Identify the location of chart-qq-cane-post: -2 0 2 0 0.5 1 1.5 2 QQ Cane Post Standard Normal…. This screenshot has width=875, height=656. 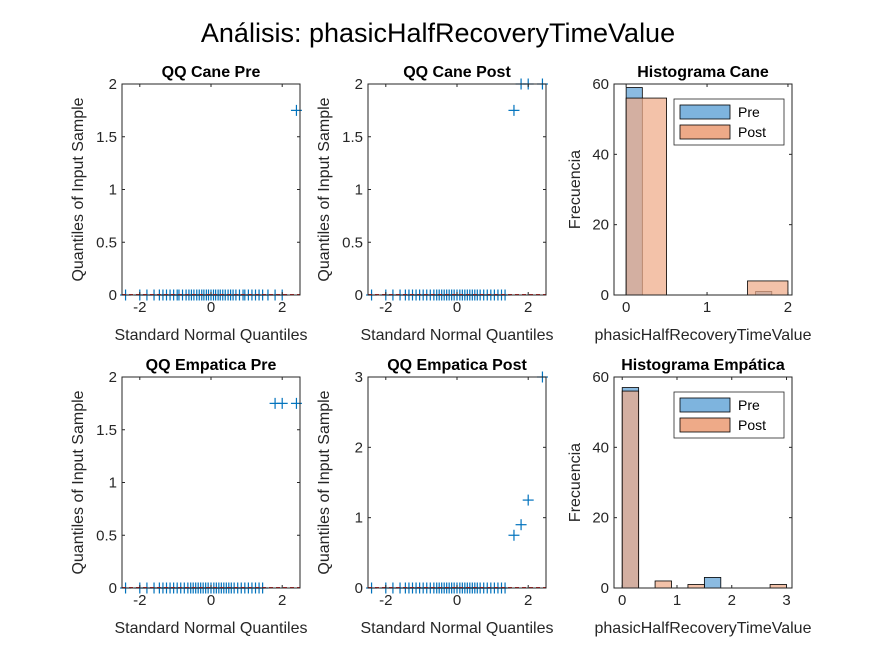
(434, 204).